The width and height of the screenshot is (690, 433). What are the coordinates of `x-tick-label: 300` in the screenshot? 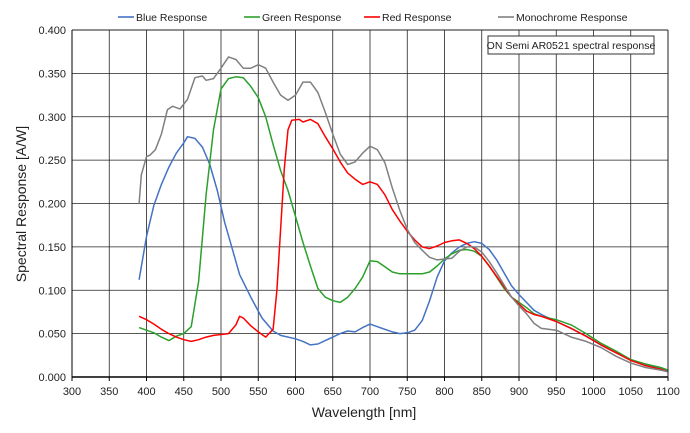 It's located at (72, 392).